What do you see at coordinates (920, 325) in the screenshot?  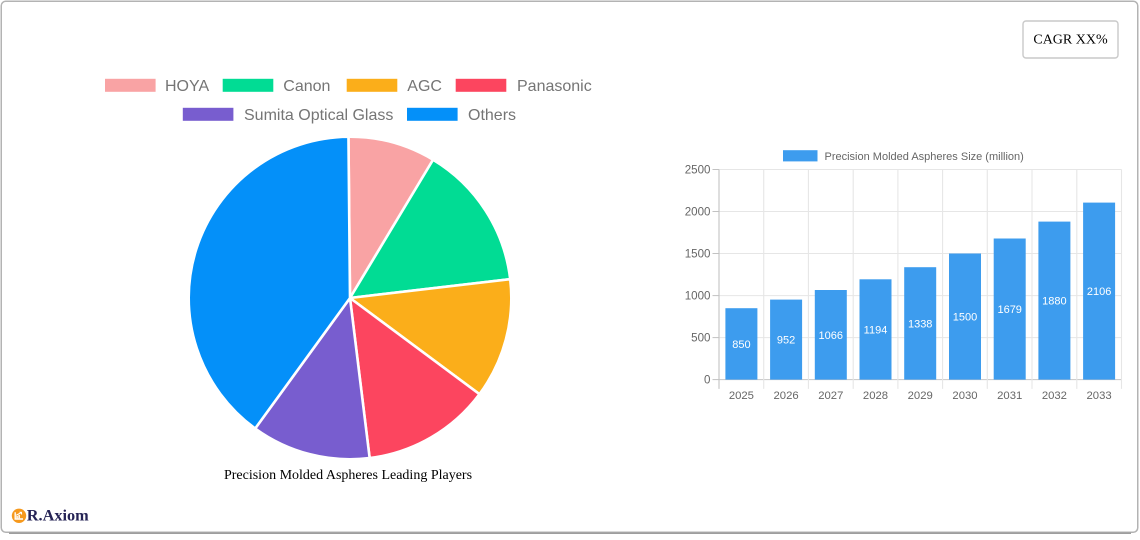 I see `svg-text: 1338` at bounding box center [920, 325].